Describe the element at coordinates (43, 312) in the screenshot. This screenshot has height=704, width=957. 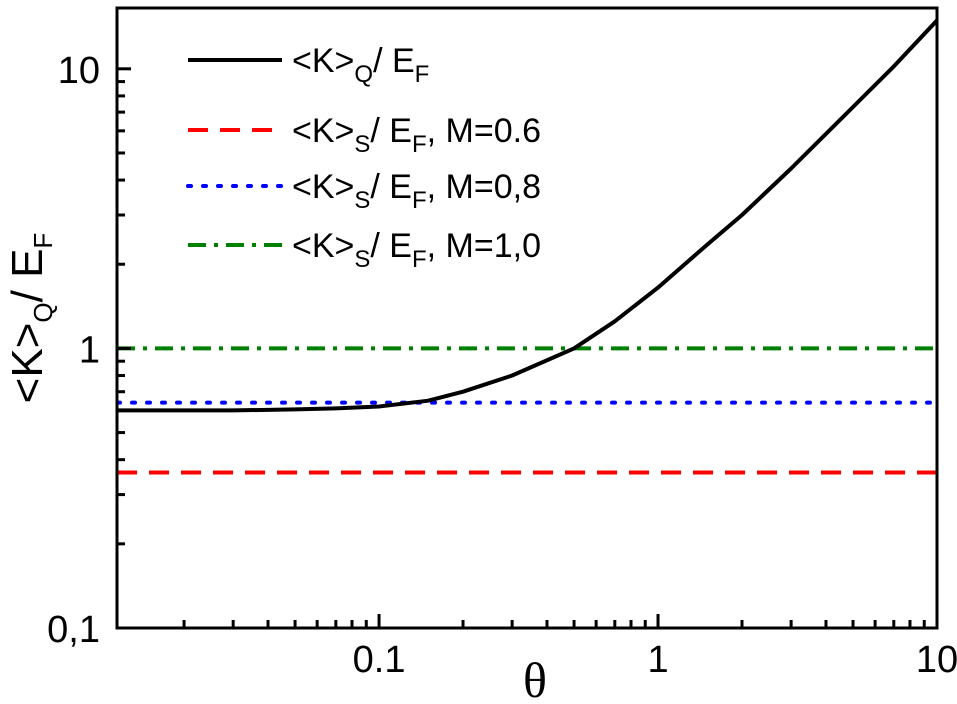
I see `y-axis-label-sub: Q` at that location.